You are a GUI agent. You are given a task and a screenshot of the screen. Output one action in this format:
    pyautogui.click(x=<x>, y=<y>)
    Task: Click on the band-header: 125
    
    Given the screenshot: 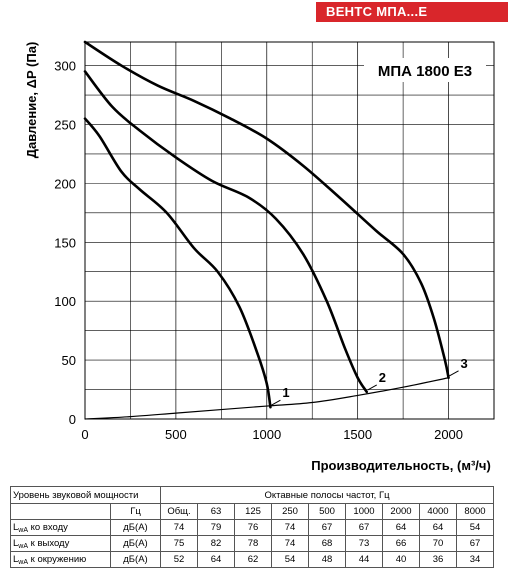 What is the action you would take?
    pyautogui.click(x=253, y=511)
    